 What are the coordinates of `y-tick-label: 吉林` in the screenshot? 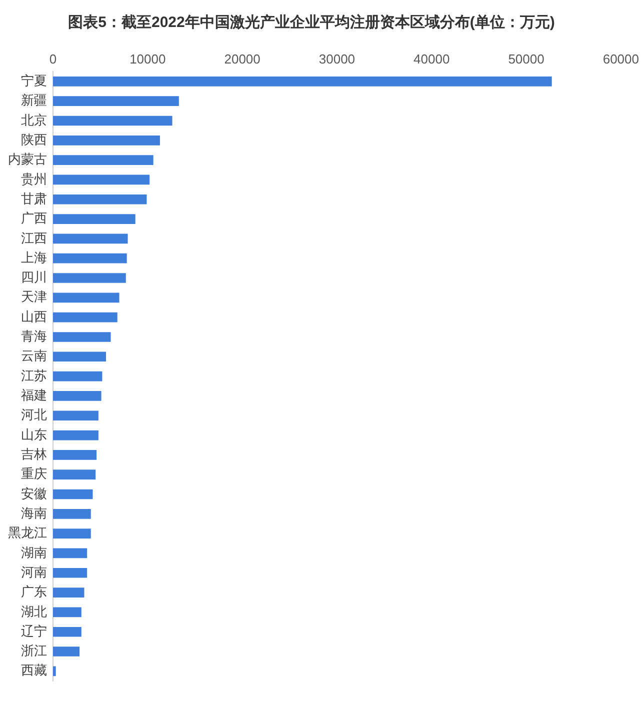 It's located at (34, 454).